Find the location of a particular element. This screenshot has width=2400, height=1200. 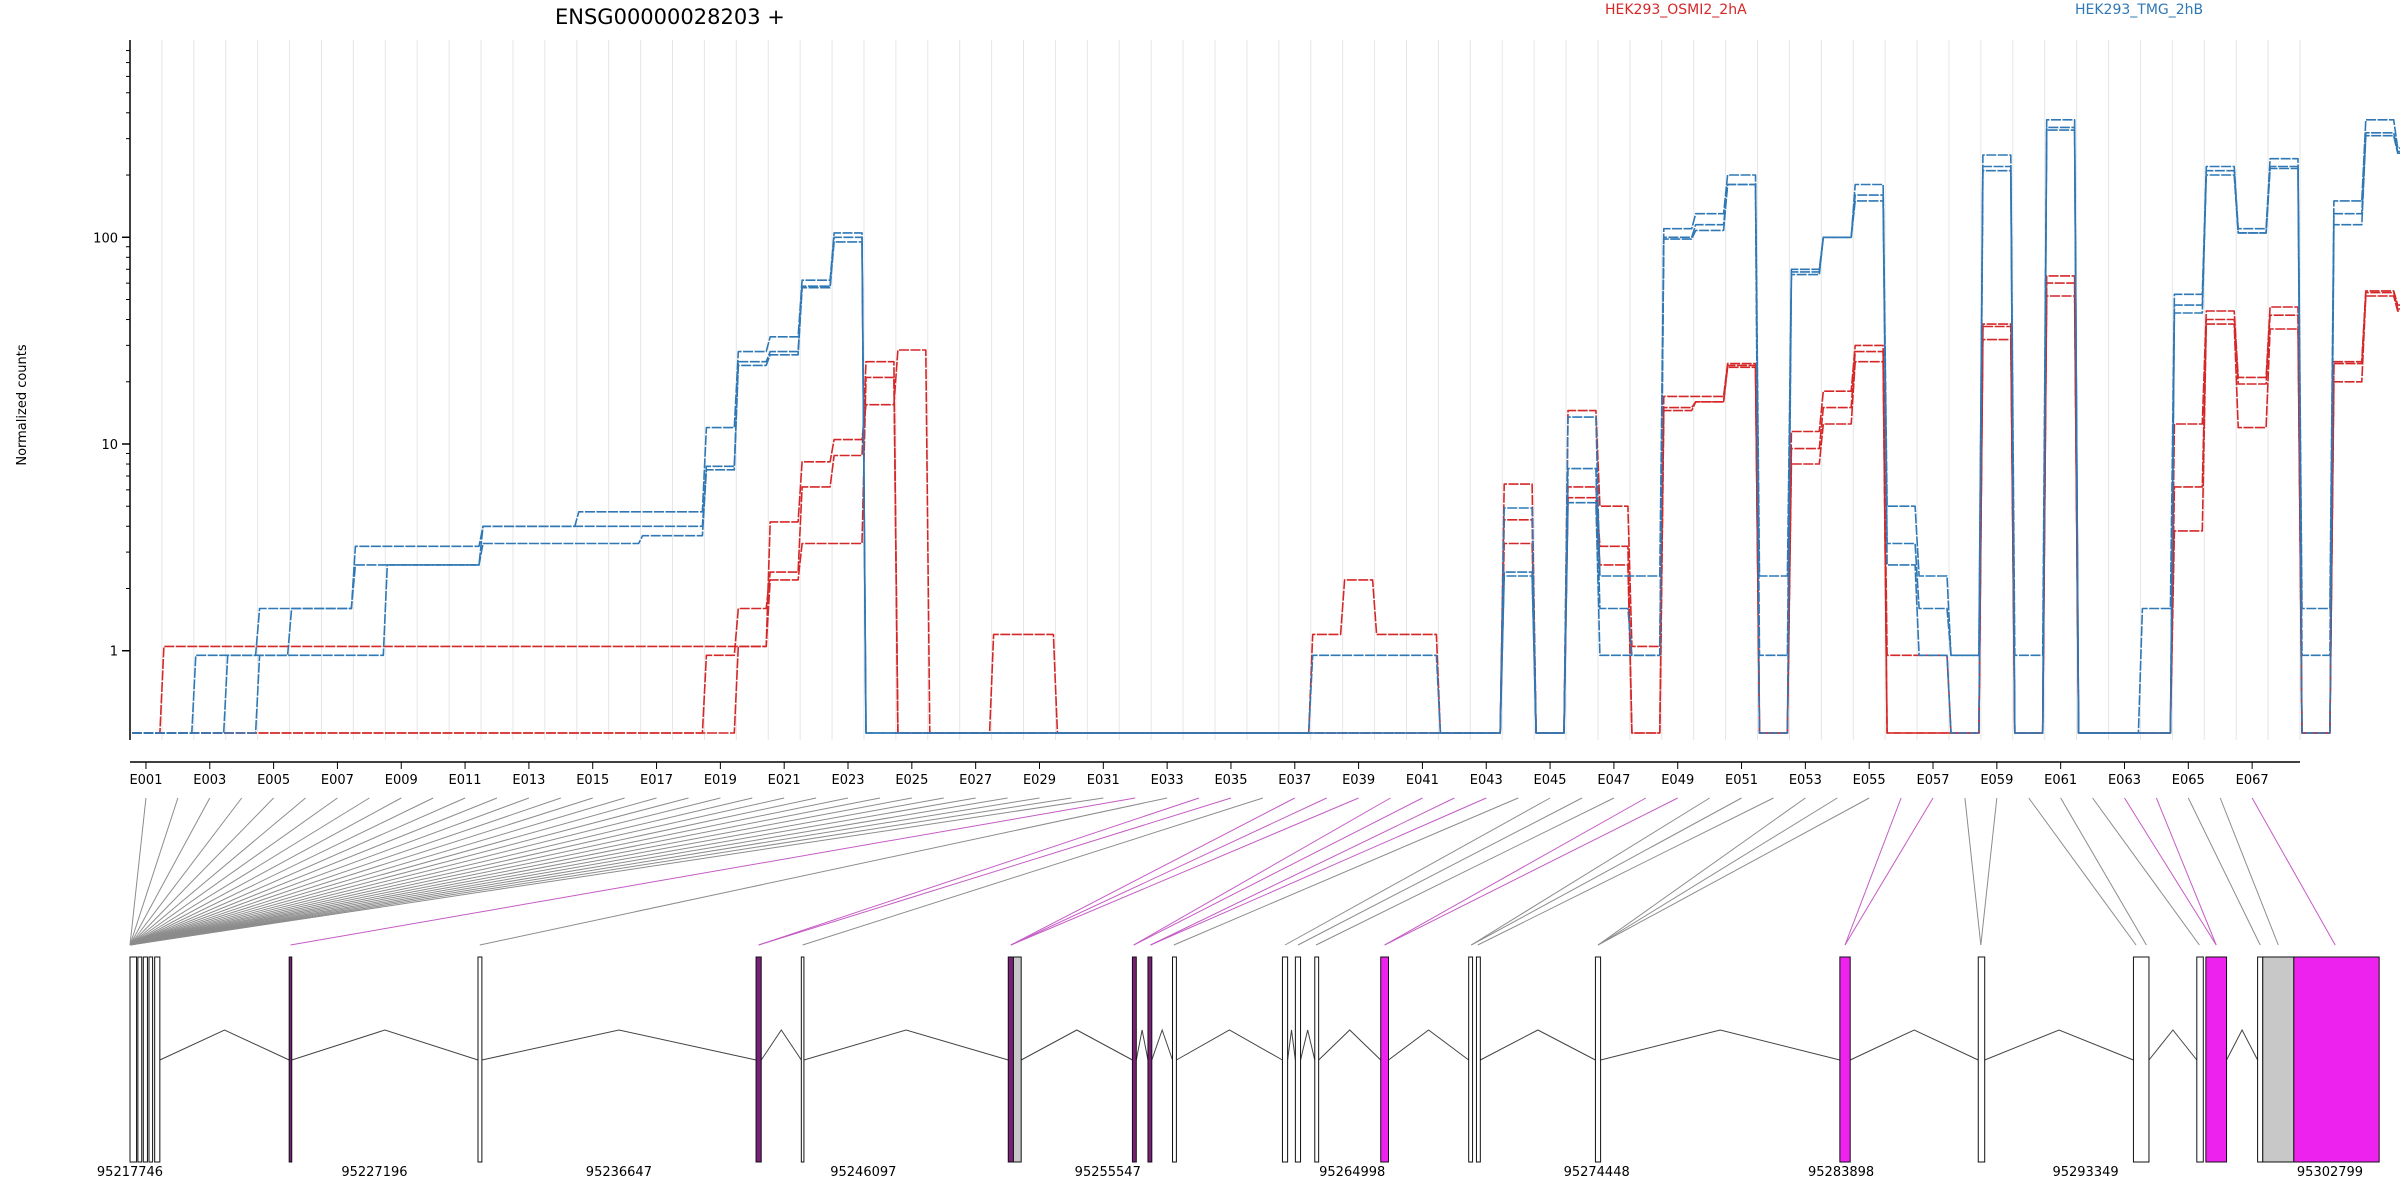

y-tick-label: 10 is located at coordinates (109, 445).